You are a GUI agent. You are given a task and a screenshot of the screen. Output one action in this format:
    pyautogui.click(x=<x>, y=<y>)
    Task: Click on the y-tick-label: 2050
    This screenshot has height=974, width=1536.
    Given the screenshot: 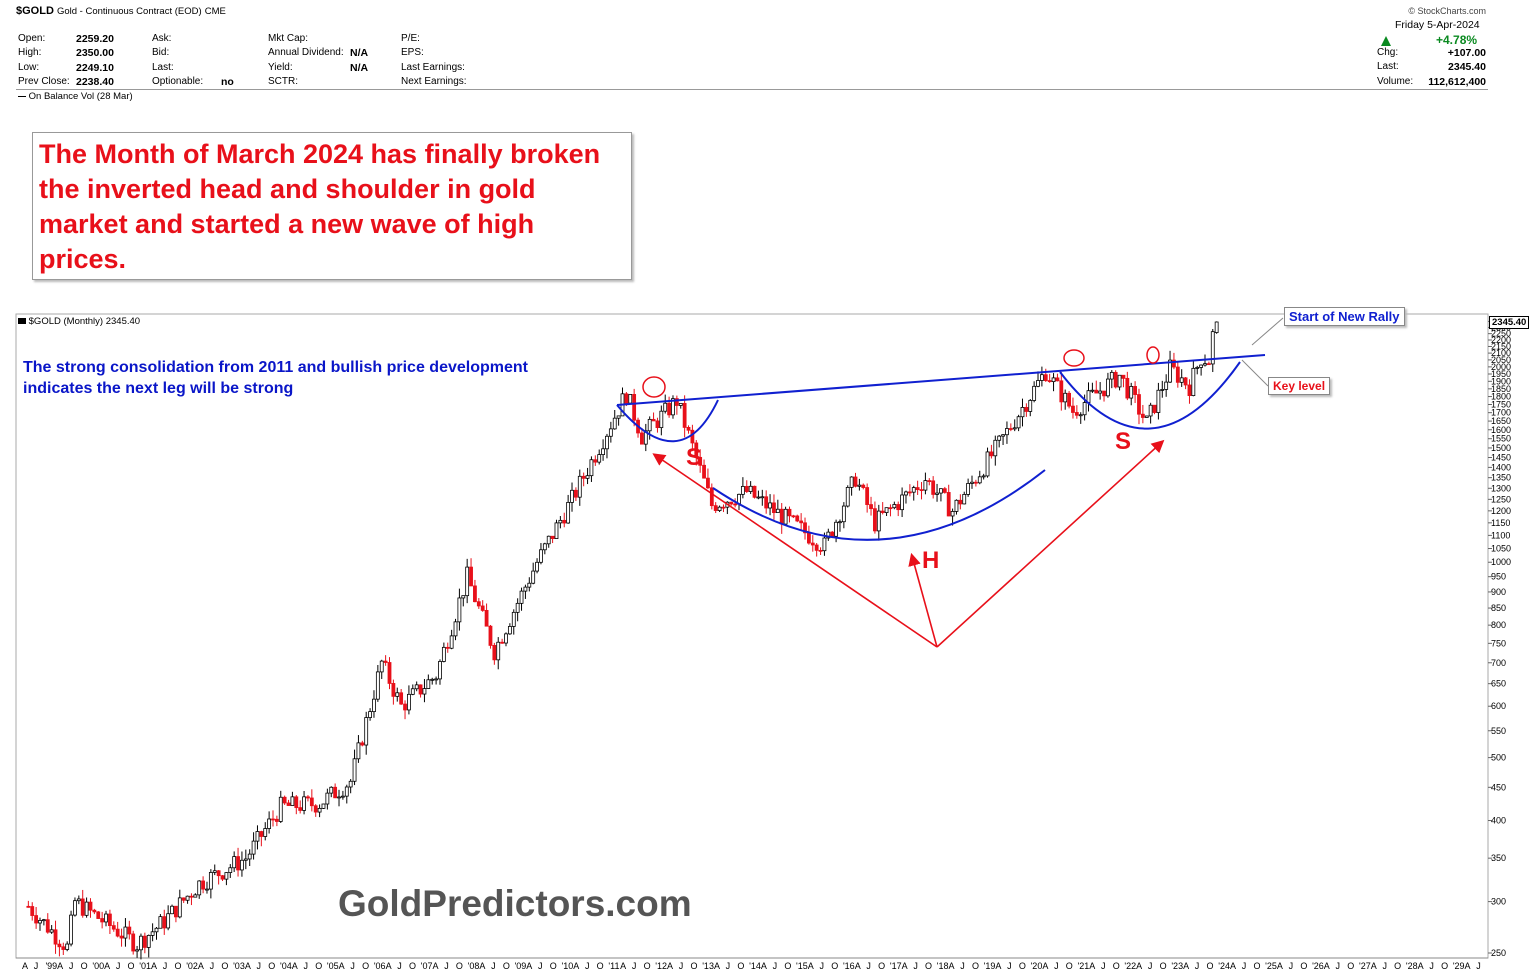 What is the action you would take?
    pyautogui.click(x=1501, y=360)
    